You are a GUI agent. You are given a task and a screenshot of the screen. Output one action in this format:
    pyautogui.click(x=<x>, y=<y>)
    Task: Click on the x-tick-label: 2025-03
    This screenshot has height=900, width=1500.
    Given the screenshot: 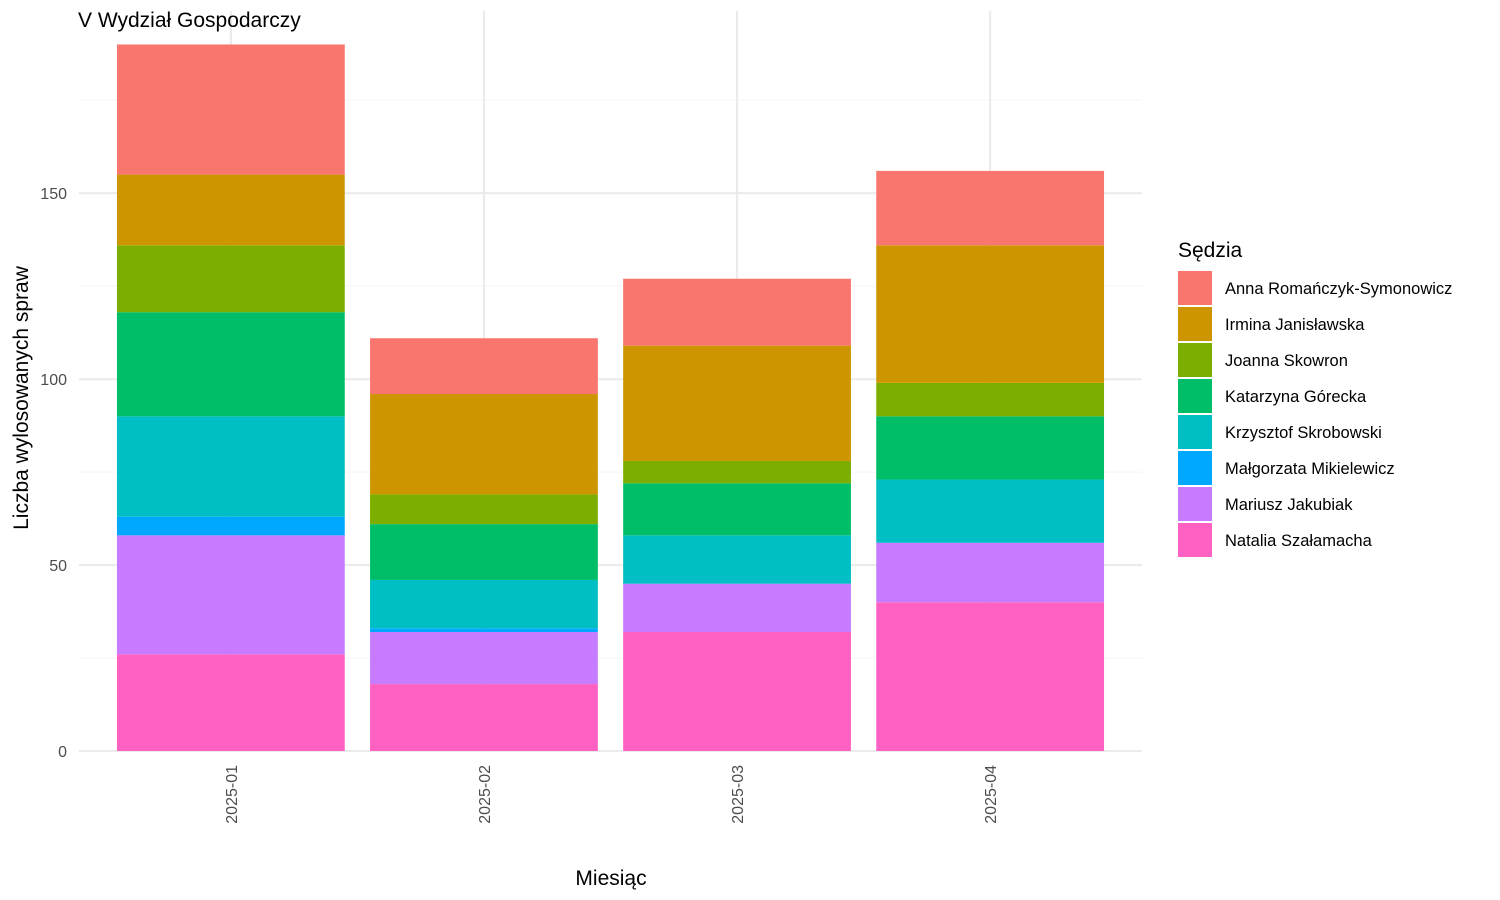 What is the action you would take?
    pyautogui.click(x=738, y=794)
    